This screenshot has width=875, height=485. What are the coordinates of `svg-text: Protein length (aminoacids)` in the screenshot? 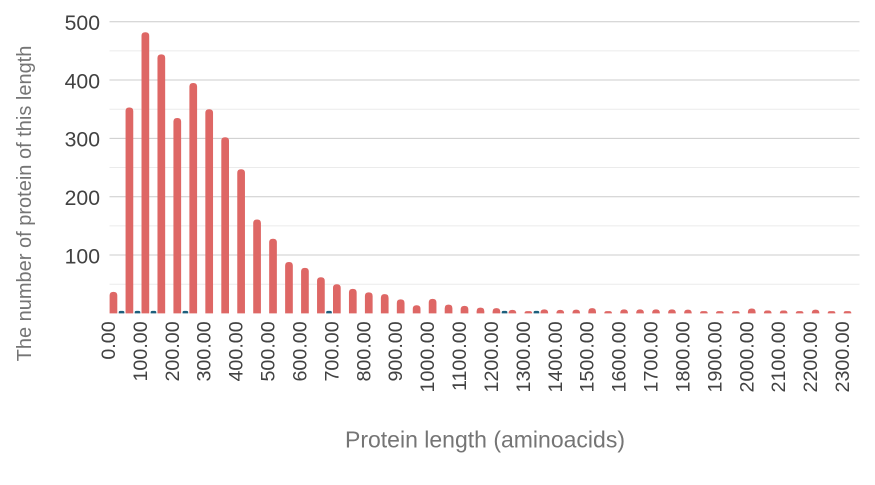 It's located at (485, 440).